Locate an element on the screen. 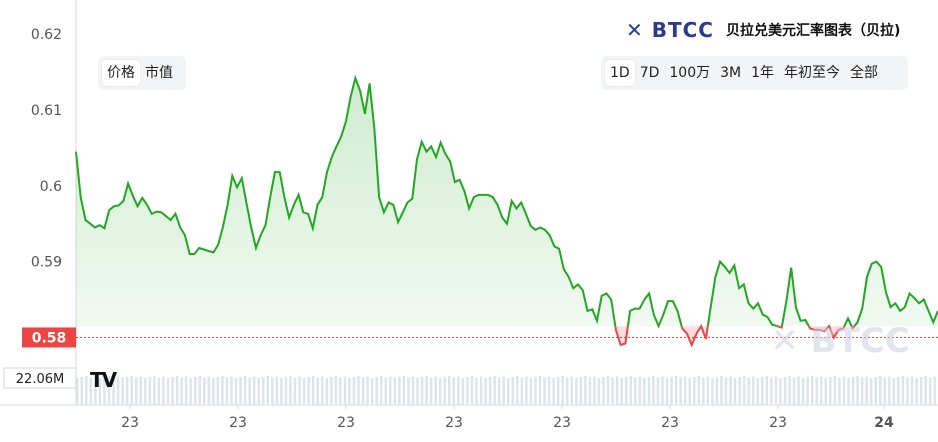  range-1y: 1年 is located at coordinates (763, 73).